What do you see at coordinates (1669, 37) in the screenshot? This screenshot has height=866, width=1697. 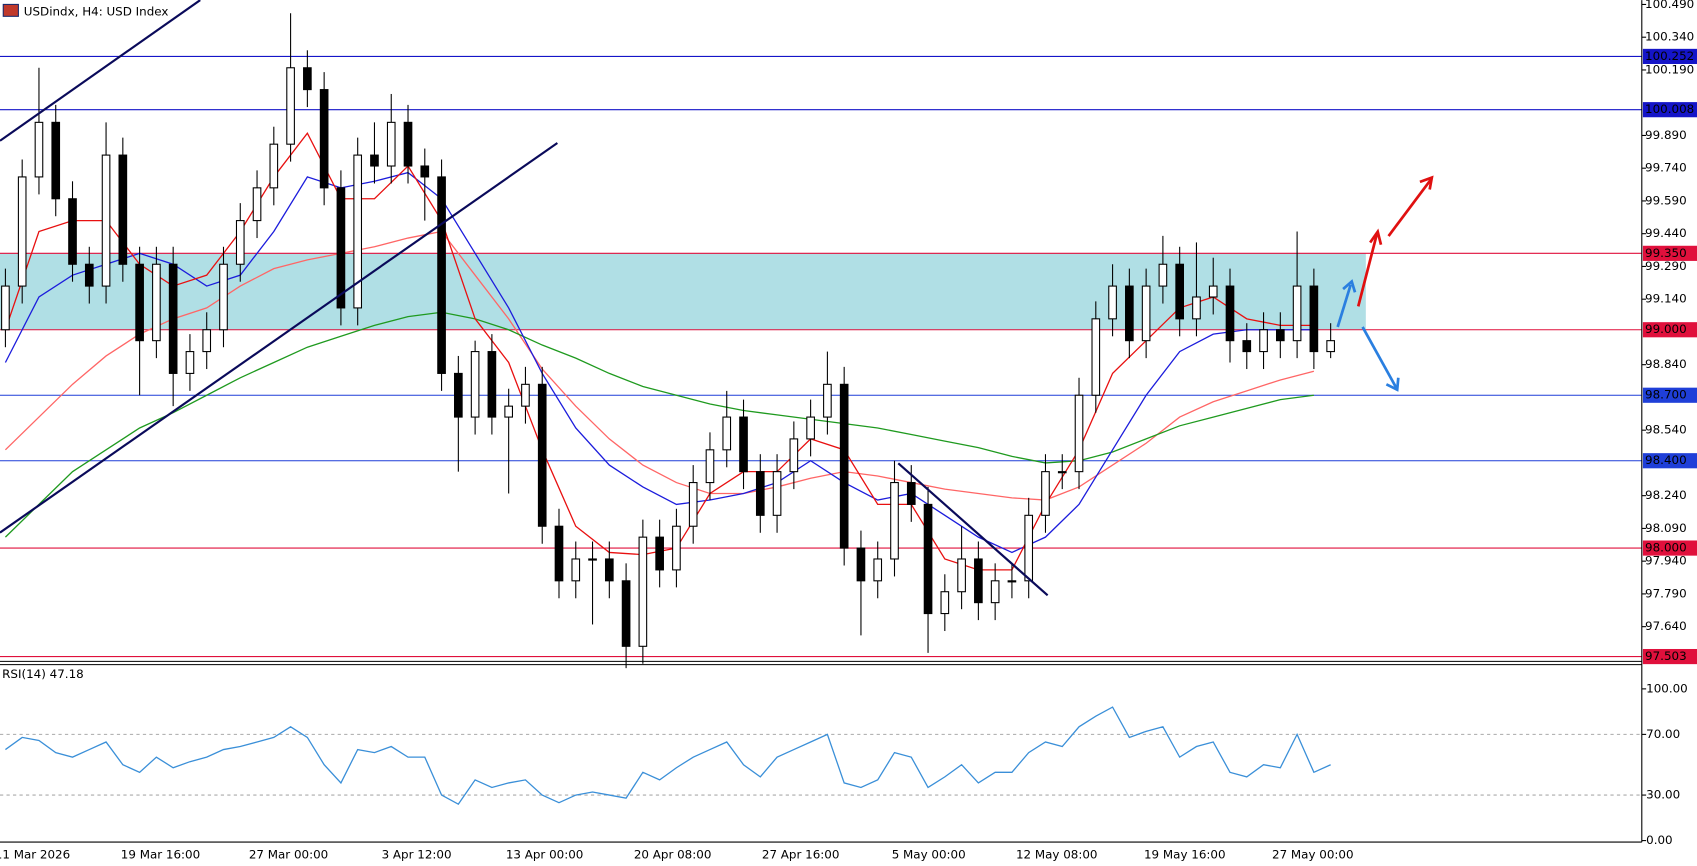 I see `y-tick-label: 100.340` at bounding box center [1669, 37].